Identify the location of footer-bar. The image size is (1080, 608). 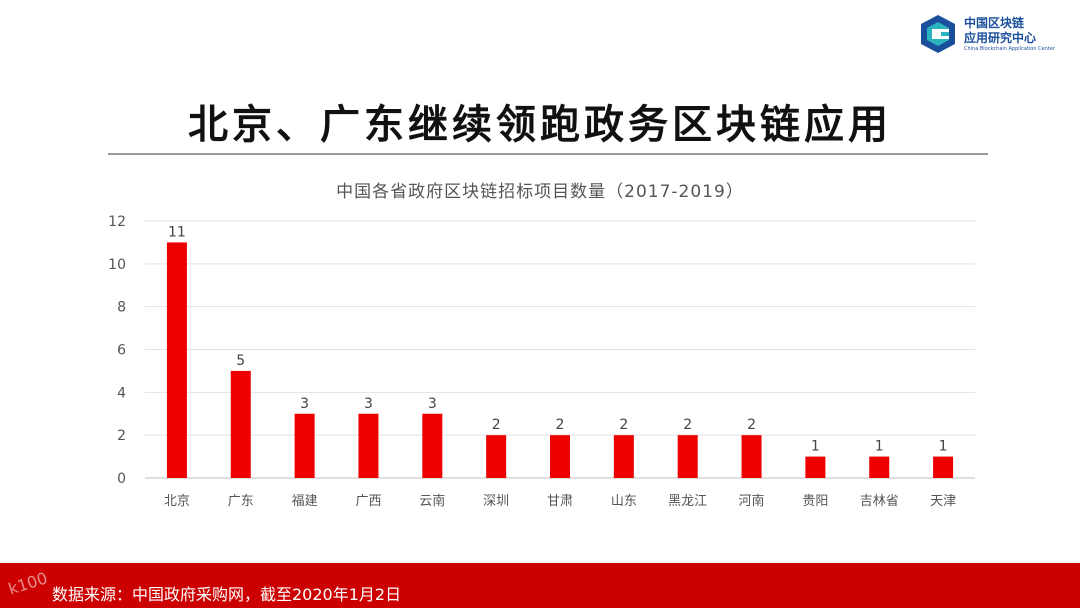
(540, 585).